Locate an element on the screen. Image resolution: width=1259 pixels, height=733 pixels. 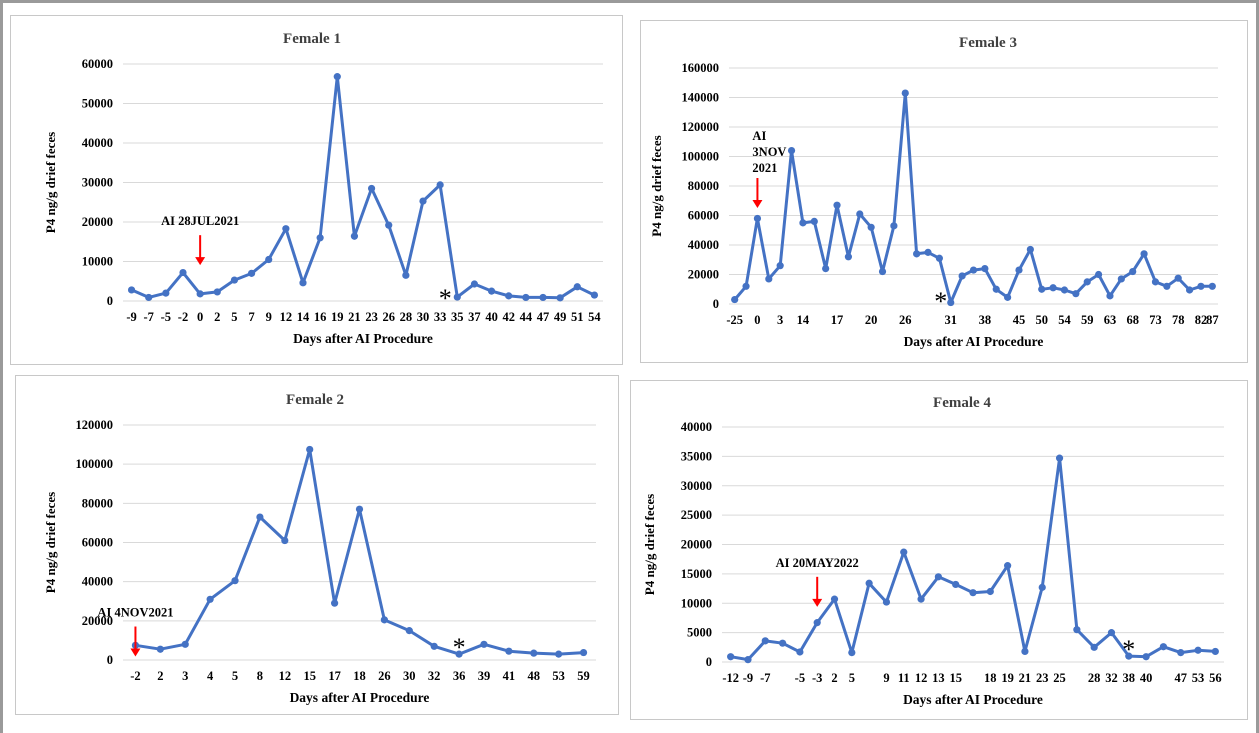
x-tick-label: 23 is located at coordinates (371, 317).